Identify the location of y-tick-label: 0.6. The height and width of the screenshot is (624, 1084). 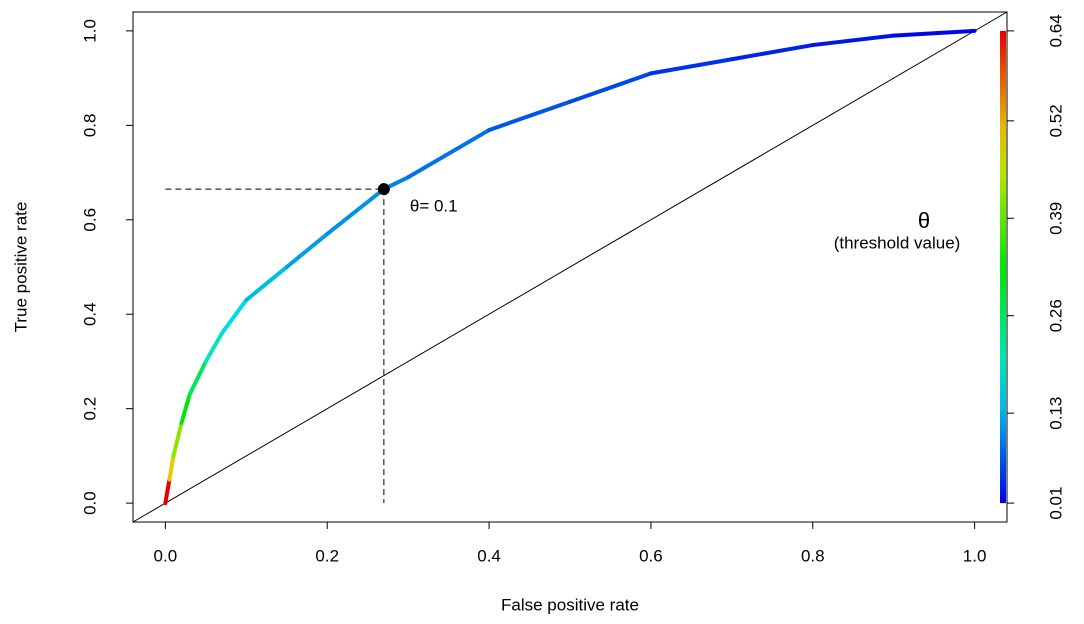
(89, 220).